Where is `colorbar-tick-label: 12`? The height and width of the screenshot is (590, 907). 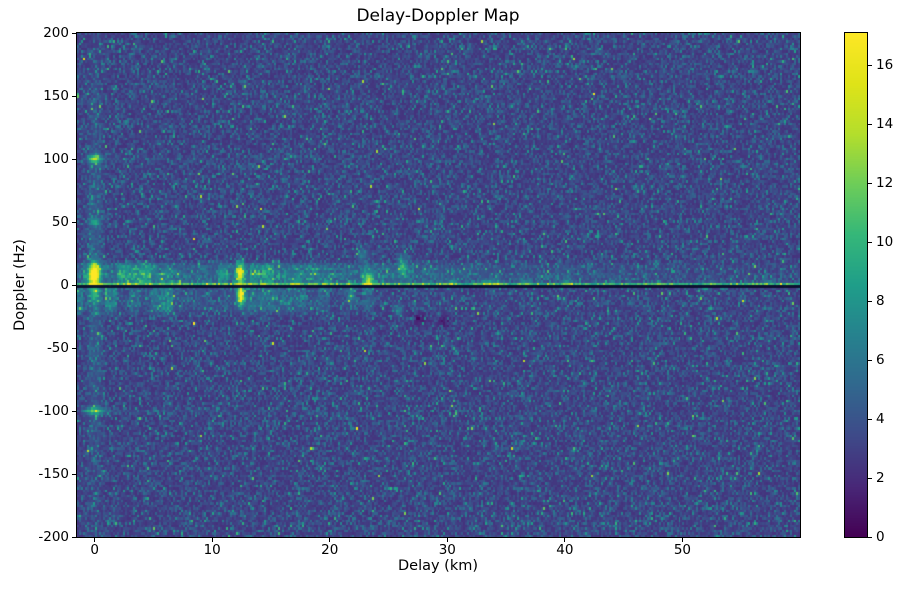
colorbar-tick-label: 12 is located at coordinates (885, 182).